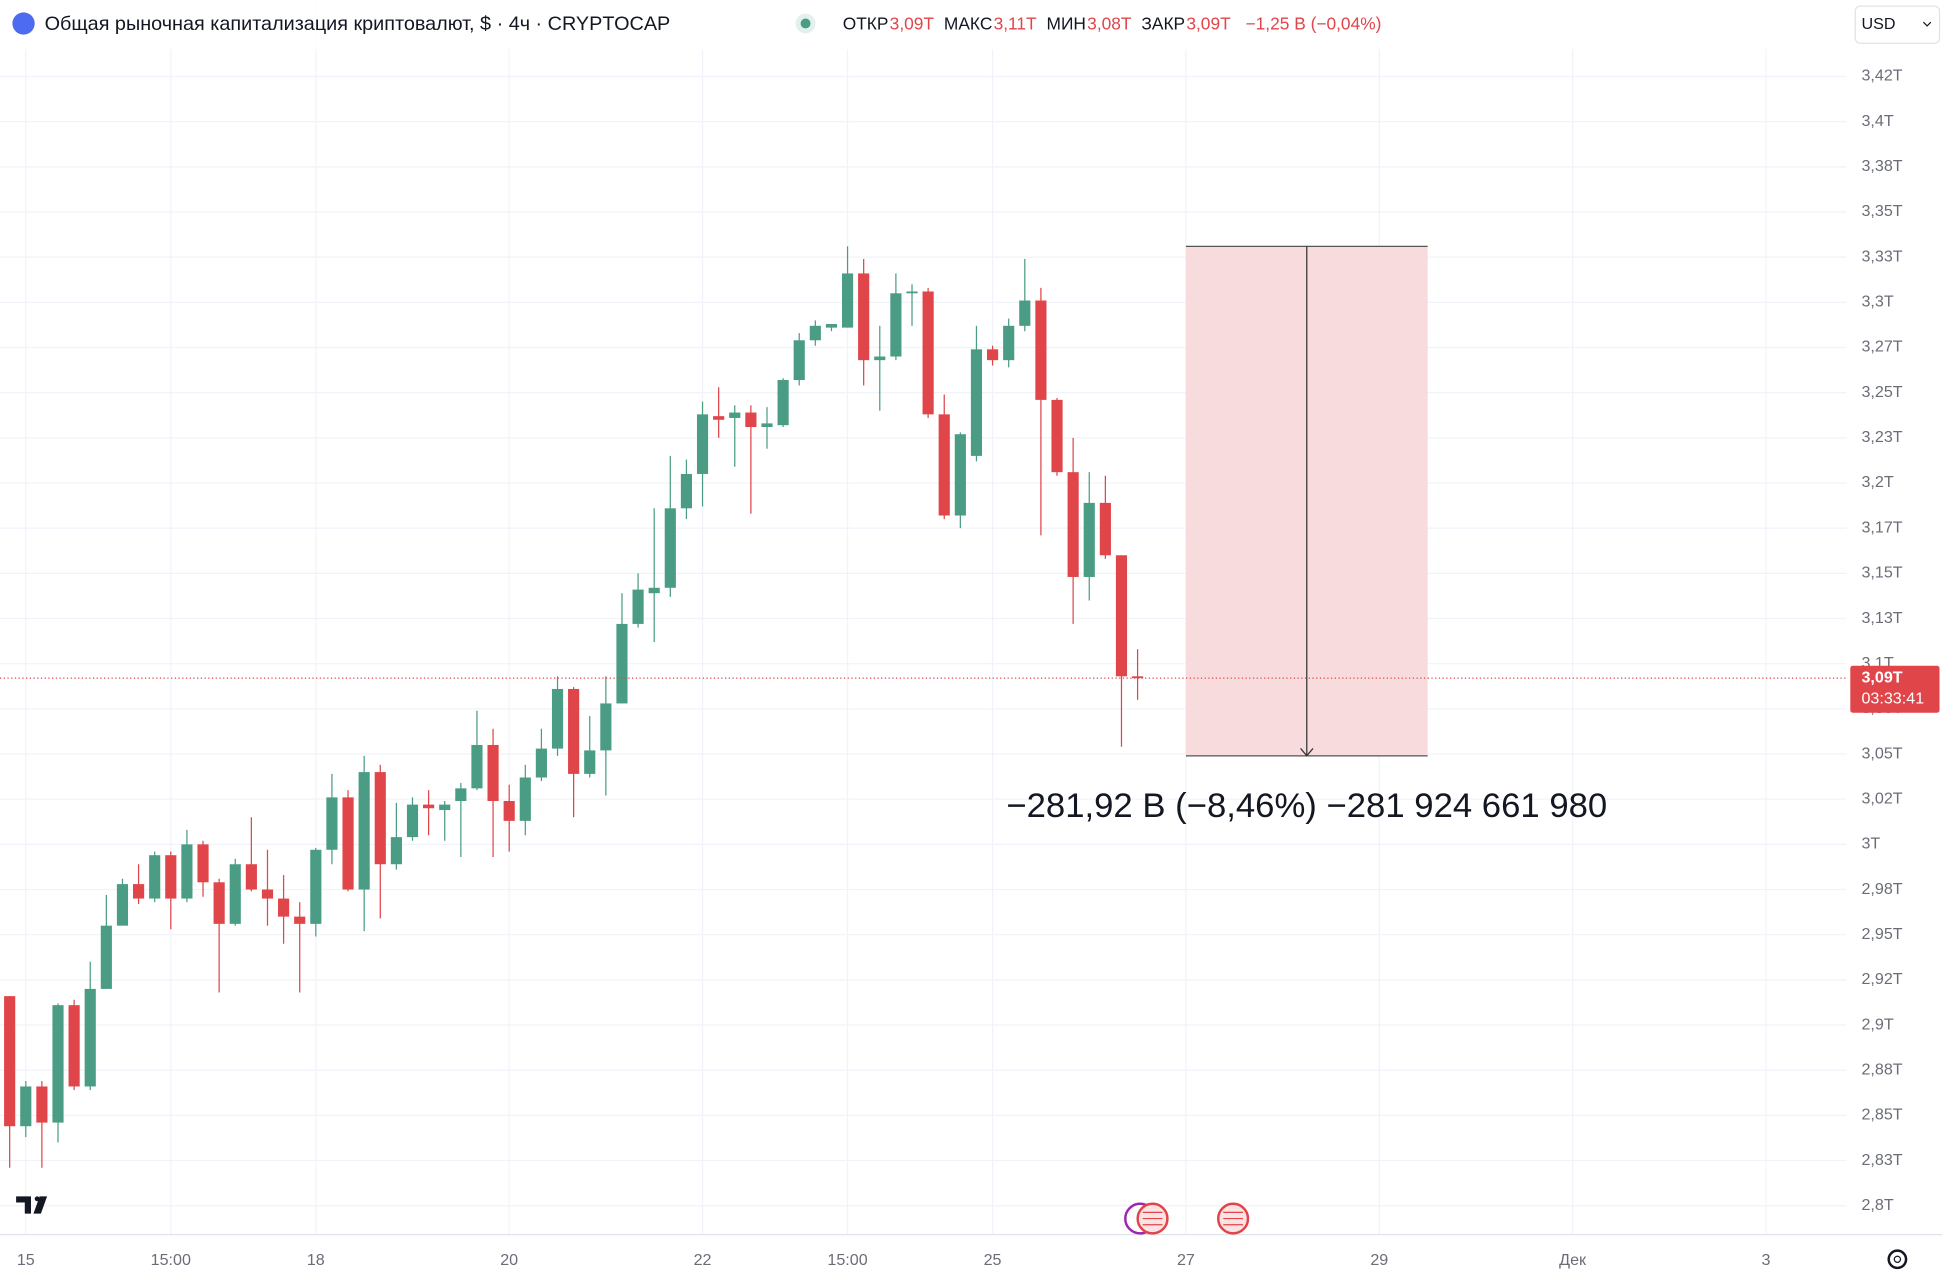 The height and width of the screenshot is (1284, 1942). What do you see at coordinates (1307, 752) in the screenshot?
I see `measure-arrowhead` at bounding box center [1307, 752].